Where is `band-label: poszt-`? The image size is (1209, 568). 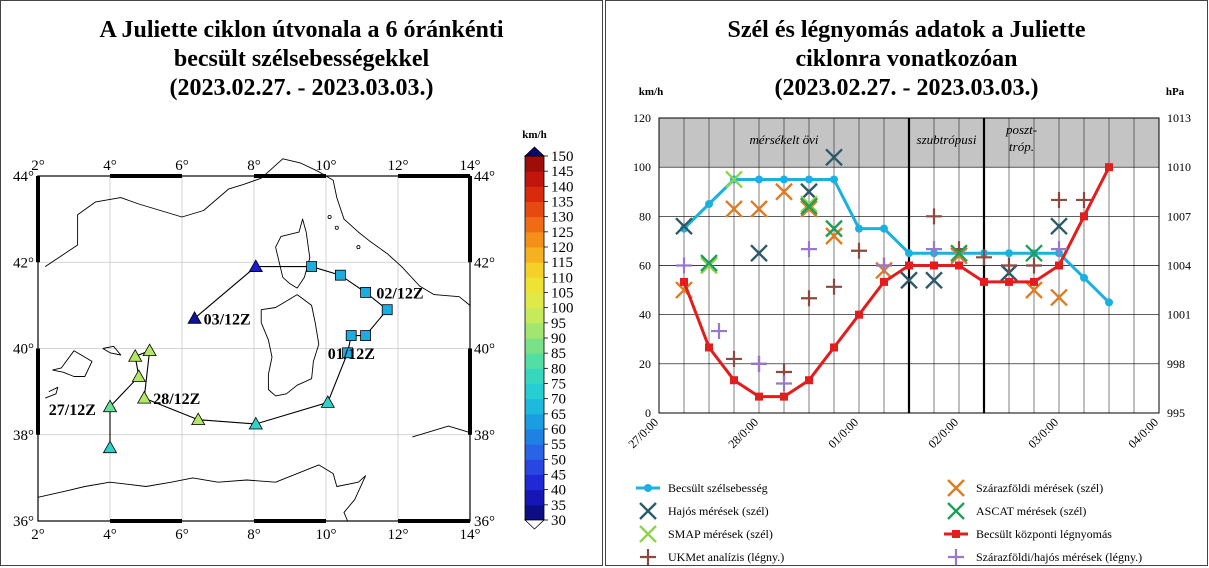
band-label: poszt- is located at coordinates (1021, 129).